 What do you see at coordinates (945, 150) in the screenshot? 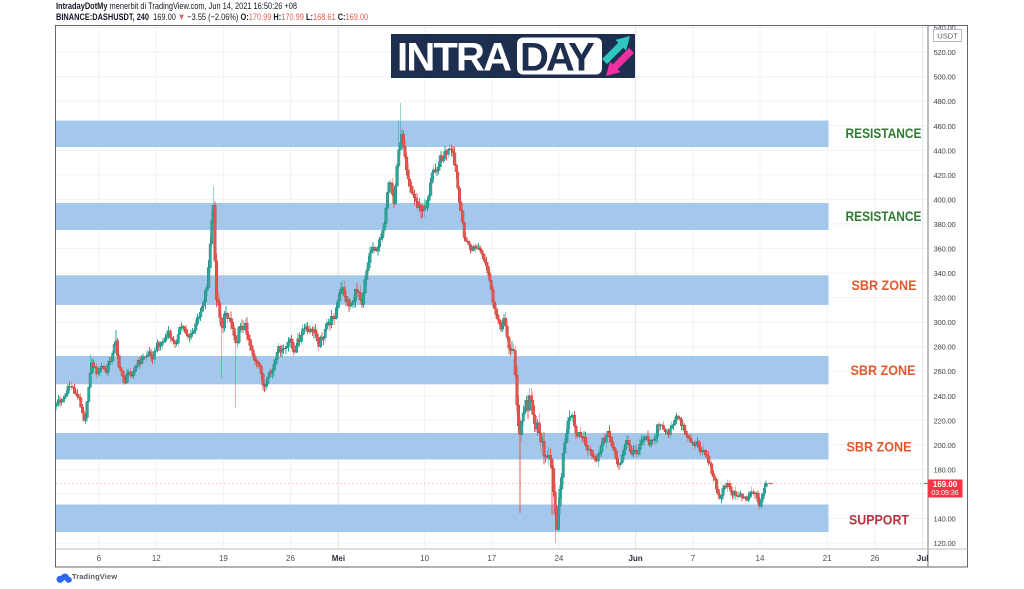
I see `svg-text: 440.00` at bounding box center [945, 150].